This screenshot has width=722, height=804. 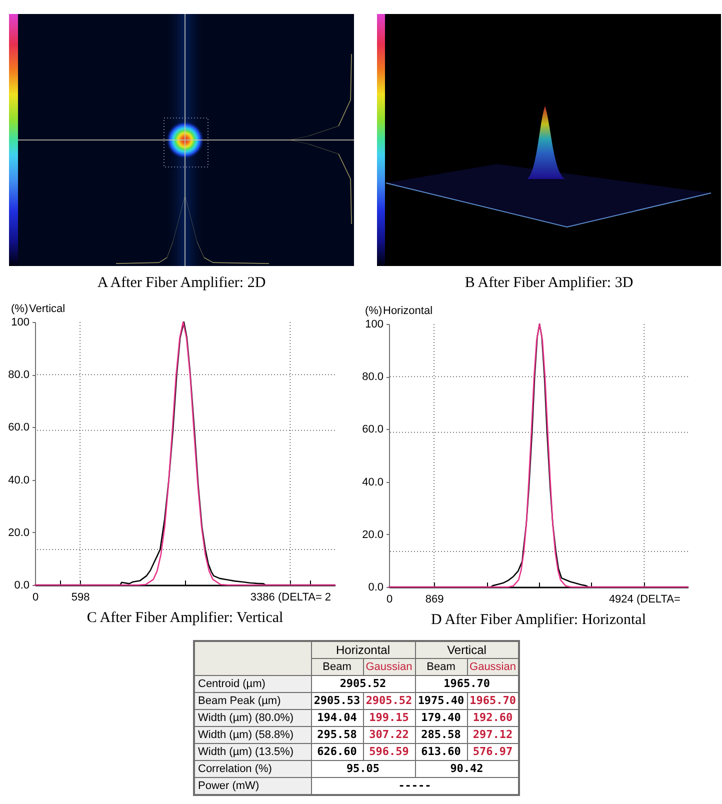 I want to click on y-tick-label: Width (µm) (58.8%), so click(x=252, y=735).